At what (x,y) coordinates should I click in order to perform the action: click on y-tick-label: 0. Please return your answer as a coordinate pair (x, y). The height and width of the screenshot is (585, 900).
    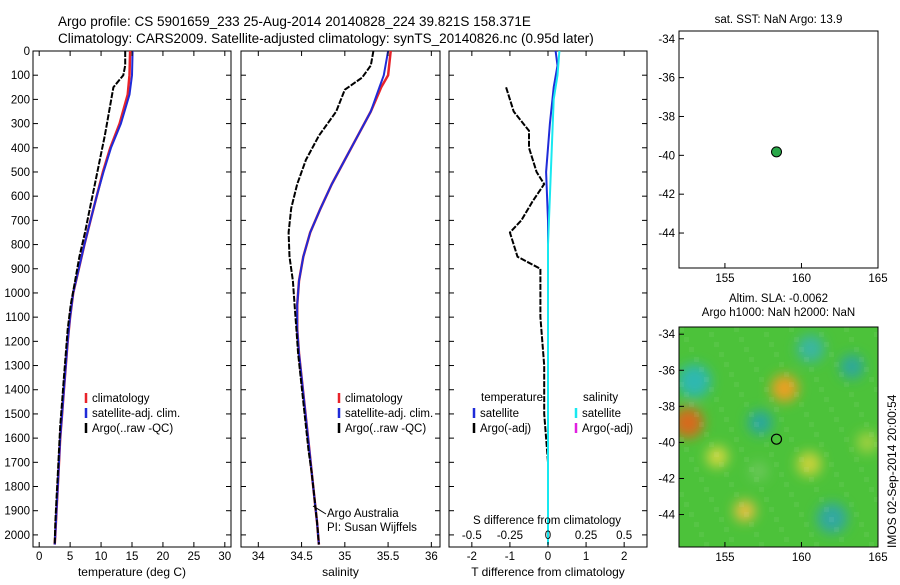
    Looking at the image, I should click on (27, 52).